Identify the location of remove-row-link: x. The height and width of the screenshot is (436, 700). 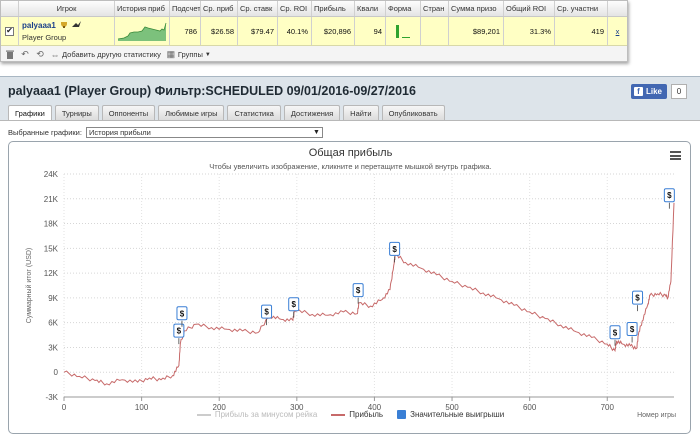
(617, 31).